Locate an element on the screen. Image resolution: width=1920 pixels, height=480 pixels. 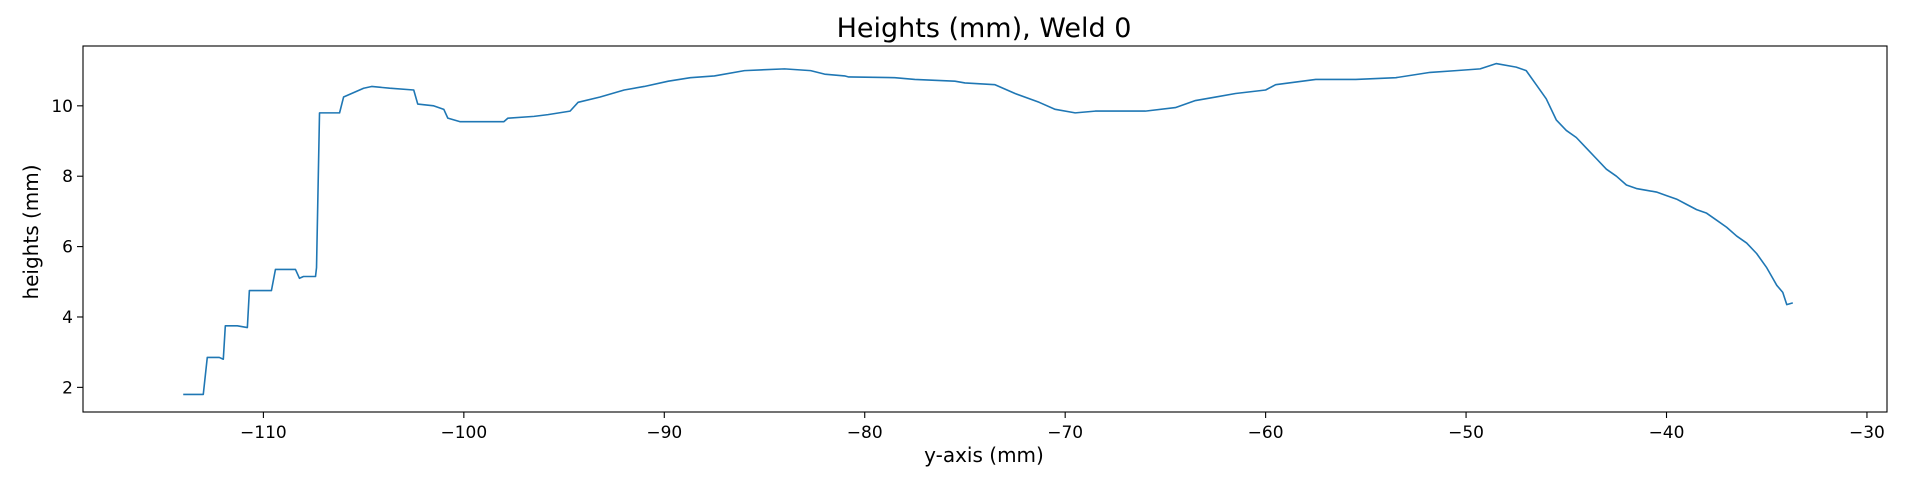
chart-title: Heights (mm), Weld 0 is located at coordinates (984, 28).